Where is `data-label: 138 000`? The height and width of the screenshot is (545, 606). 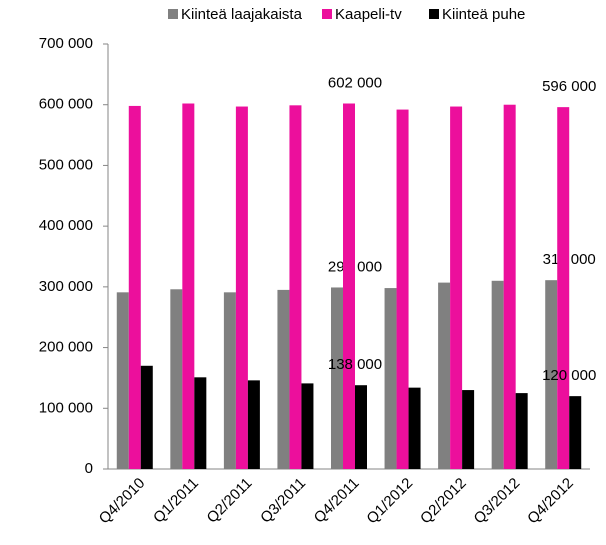 data-label: 138 000 is located at coordinates (355, 364).